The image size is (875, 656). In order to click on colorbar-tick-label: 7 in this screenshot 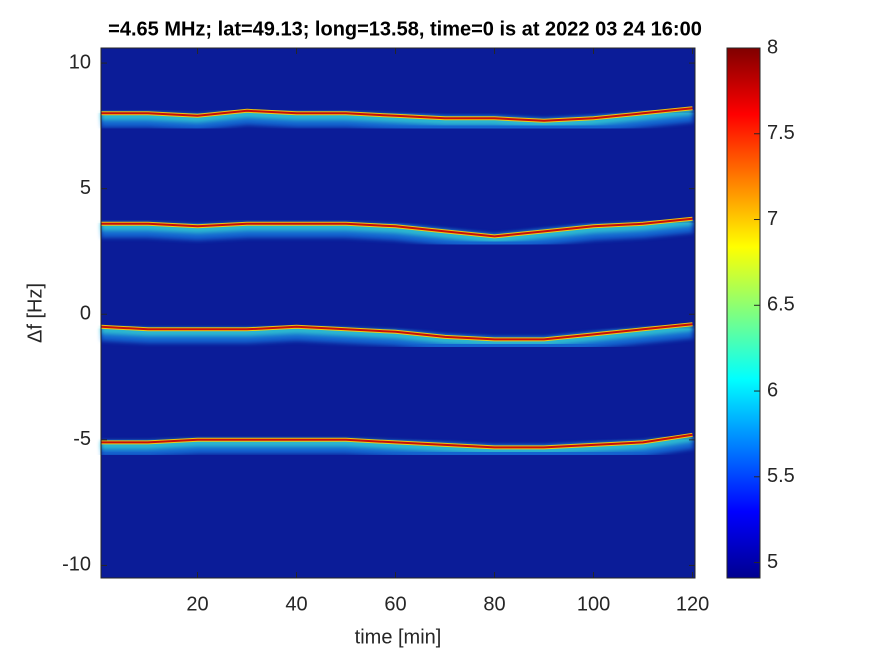, I will do `click(772, 219)`.